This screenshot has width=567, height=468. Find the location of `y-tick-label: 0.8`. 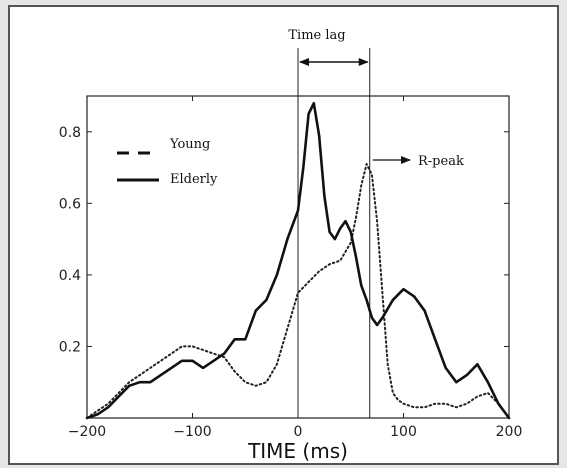

y-tick-label: 0.8 is located at coordinates (70, 133).